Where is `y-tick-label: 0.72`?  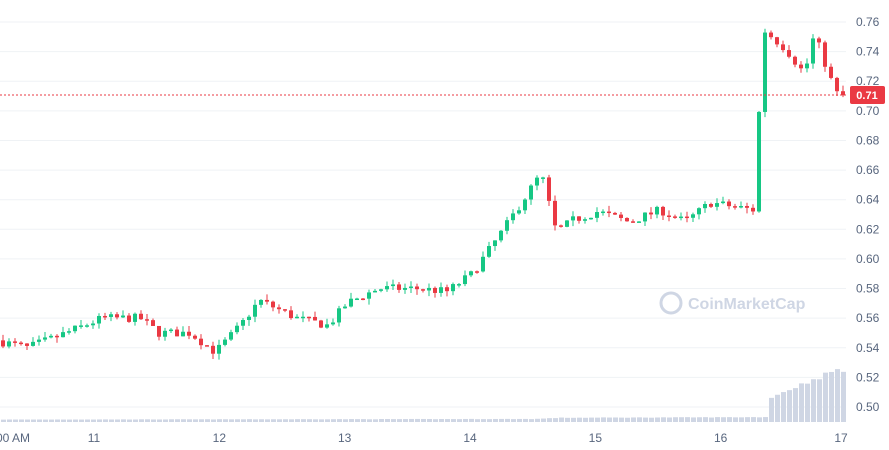 y-tick-label: 0.72 is located at coordinates (868, 81).